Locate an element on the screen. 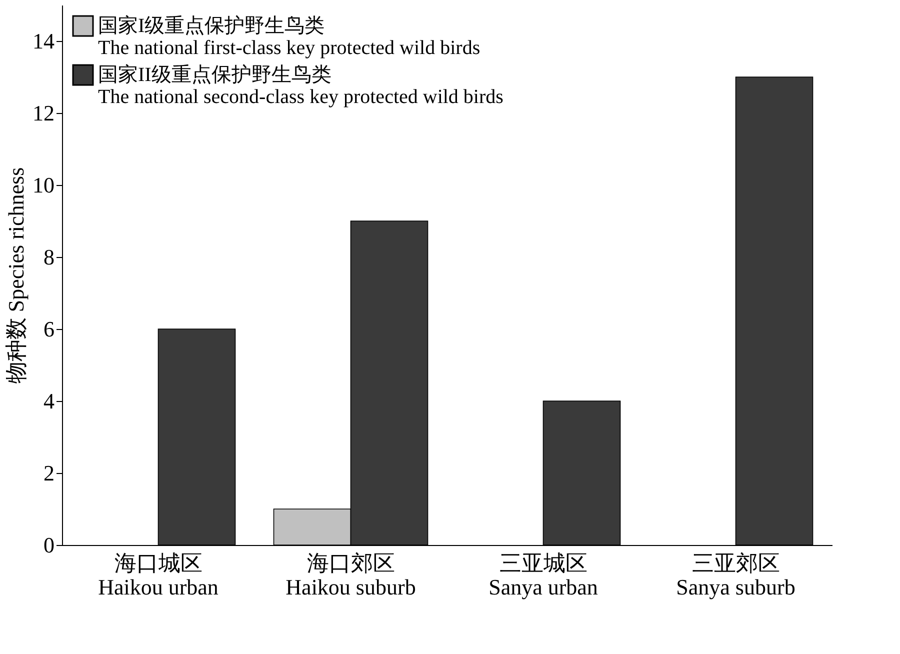 Image resolution: width=900 pixels, height=654 pixels. y-tick-label: 0 is located at coordinates (49, 545).